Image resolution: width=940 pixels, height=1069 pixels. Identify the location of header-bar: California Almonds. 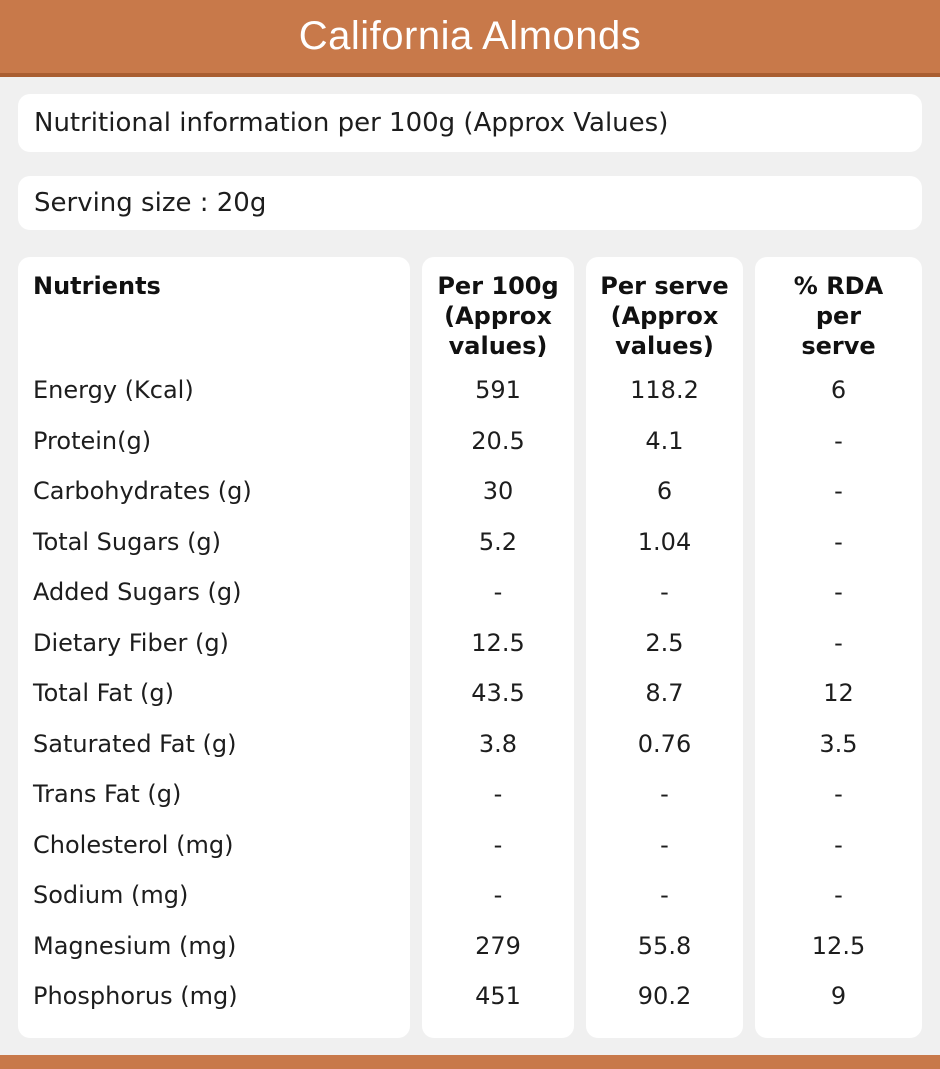
(470, 38).